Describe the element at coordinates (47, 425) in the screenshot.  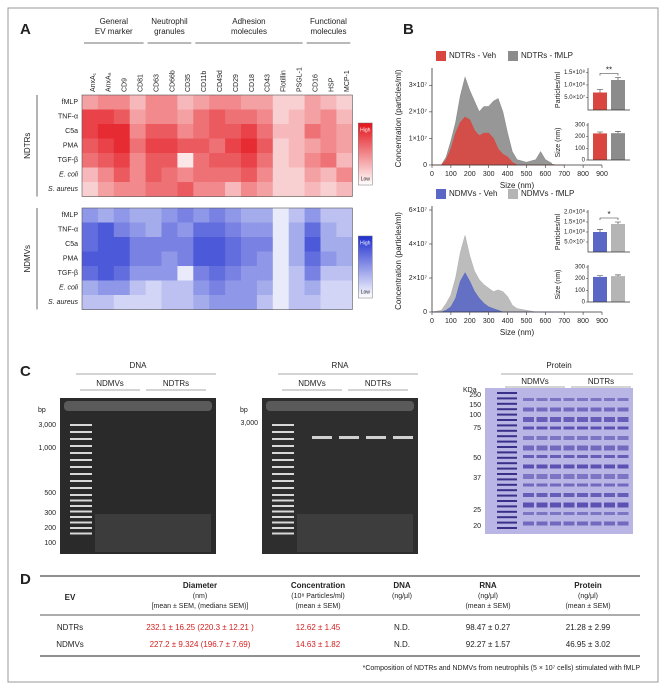
I see `ladder-label: 3,000` at that location.